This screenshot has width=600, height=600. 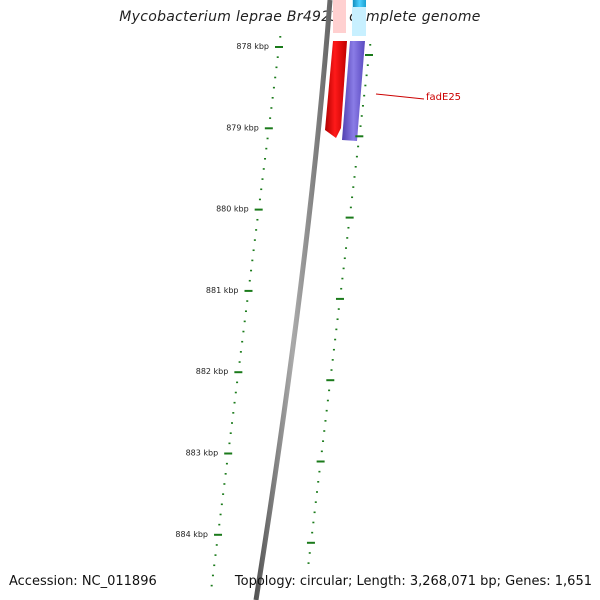 What do you see at coordinates (202, 453) in the screenshot?
I see `tick-label: 883 kbp` at bounding box center [202, 453].